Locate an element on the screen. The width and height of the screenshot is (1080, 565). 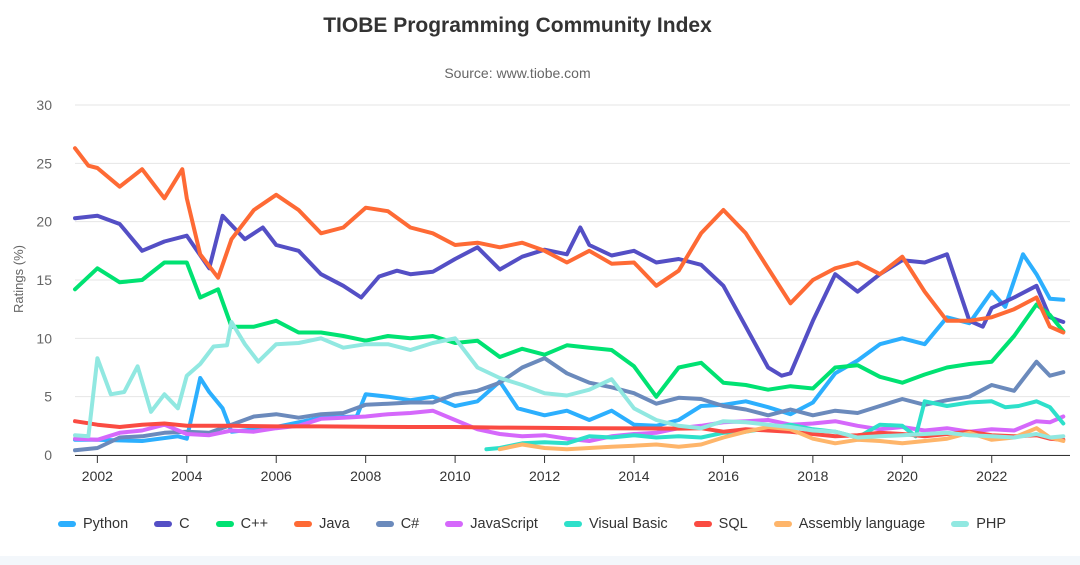
chart-subtitle: Source: www.tiobe.com is located at coordinates (517, 73).